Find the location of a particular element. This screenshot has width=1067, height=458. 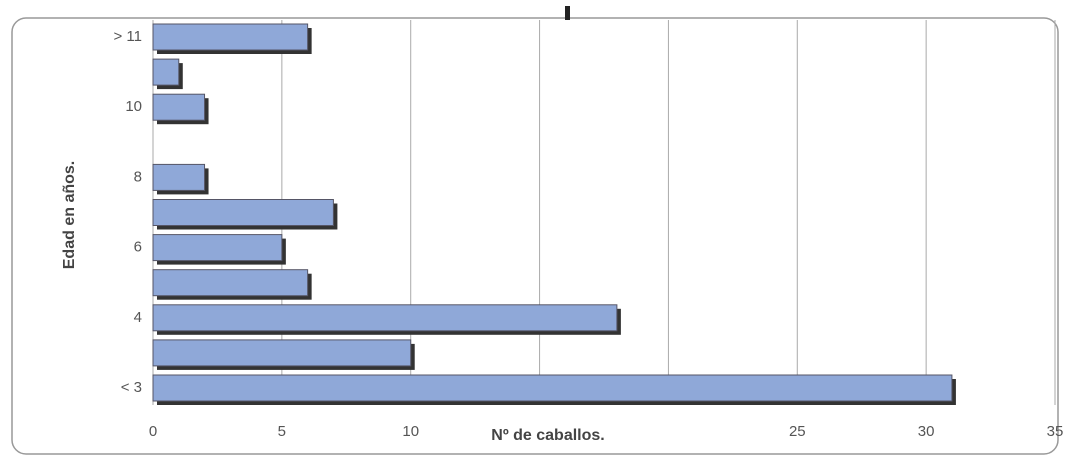

x-tick-label: 30 is located at coordinates (926, 431).